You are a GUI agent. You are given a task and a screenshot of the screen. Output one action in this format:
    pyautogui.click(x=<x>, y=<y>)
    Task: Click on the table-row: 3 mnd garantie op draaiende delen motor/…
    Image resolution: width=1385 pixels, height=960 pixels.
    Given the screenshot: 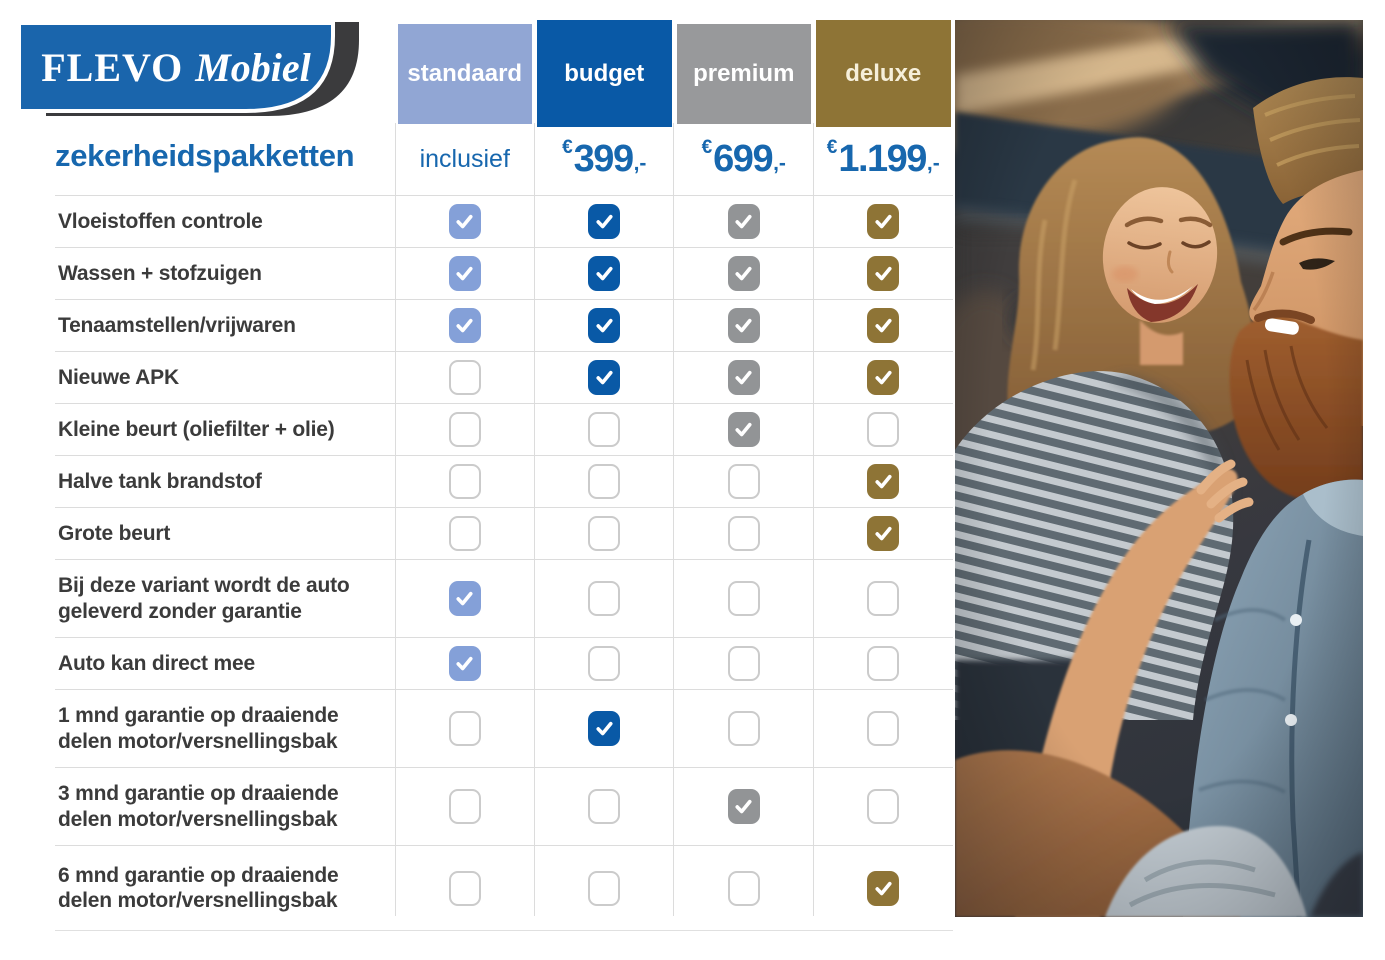 What is the action you would take?
    pyautogui.click(x=504, y=806)
    